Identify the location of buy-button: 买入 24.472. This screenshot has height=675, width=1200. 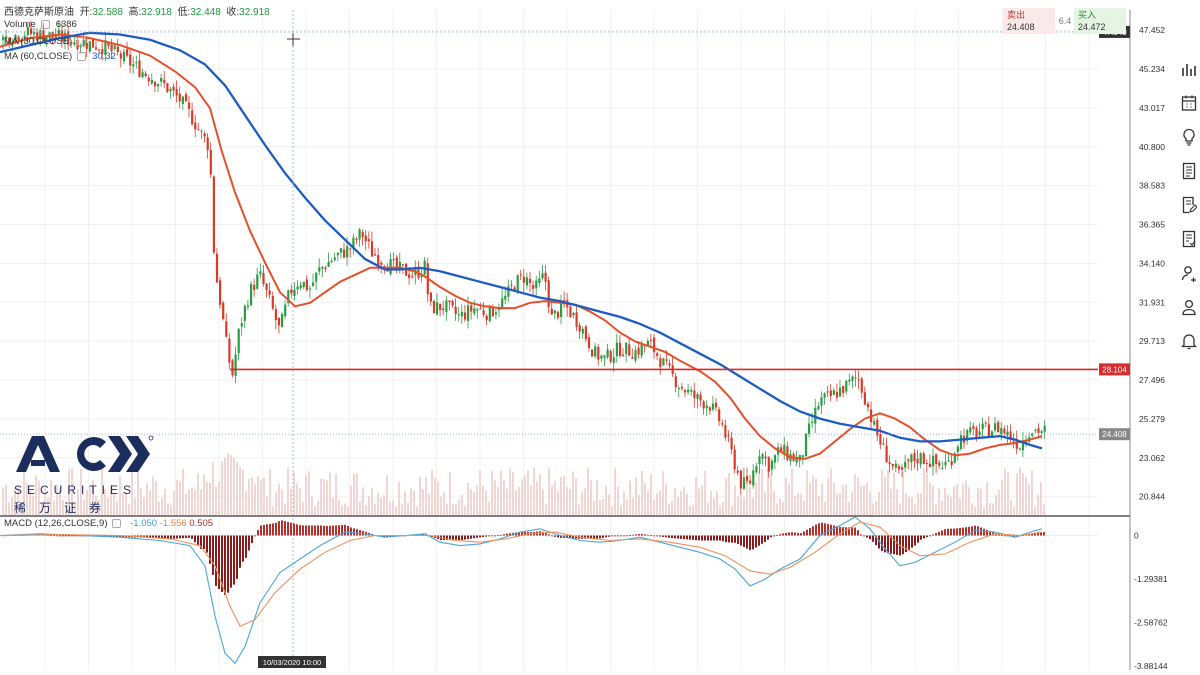
(1100, 21).